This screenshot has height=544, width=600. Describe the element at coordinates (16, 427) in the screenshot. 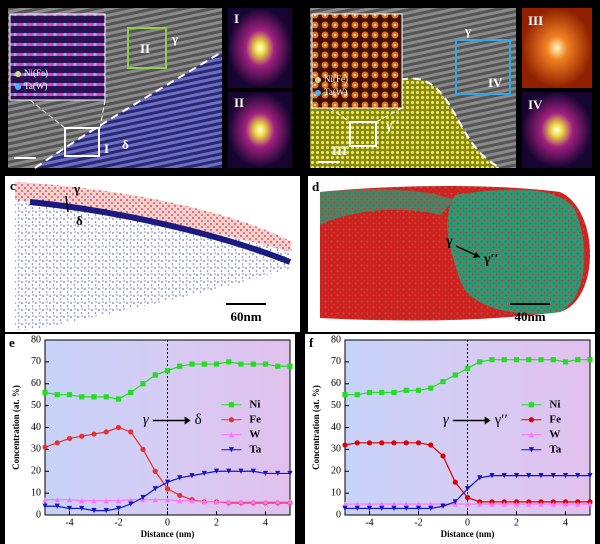

I see `y-axis-label: Concentration (at. %)` at that location.